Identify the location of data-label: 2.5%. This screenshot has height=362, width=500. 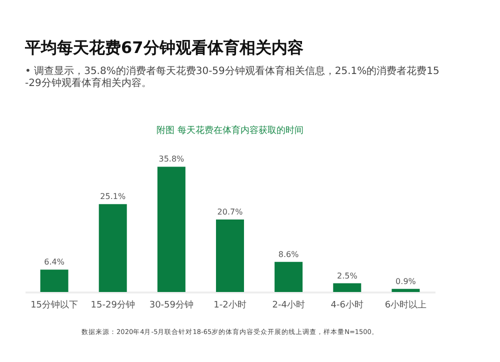
(347, 275).